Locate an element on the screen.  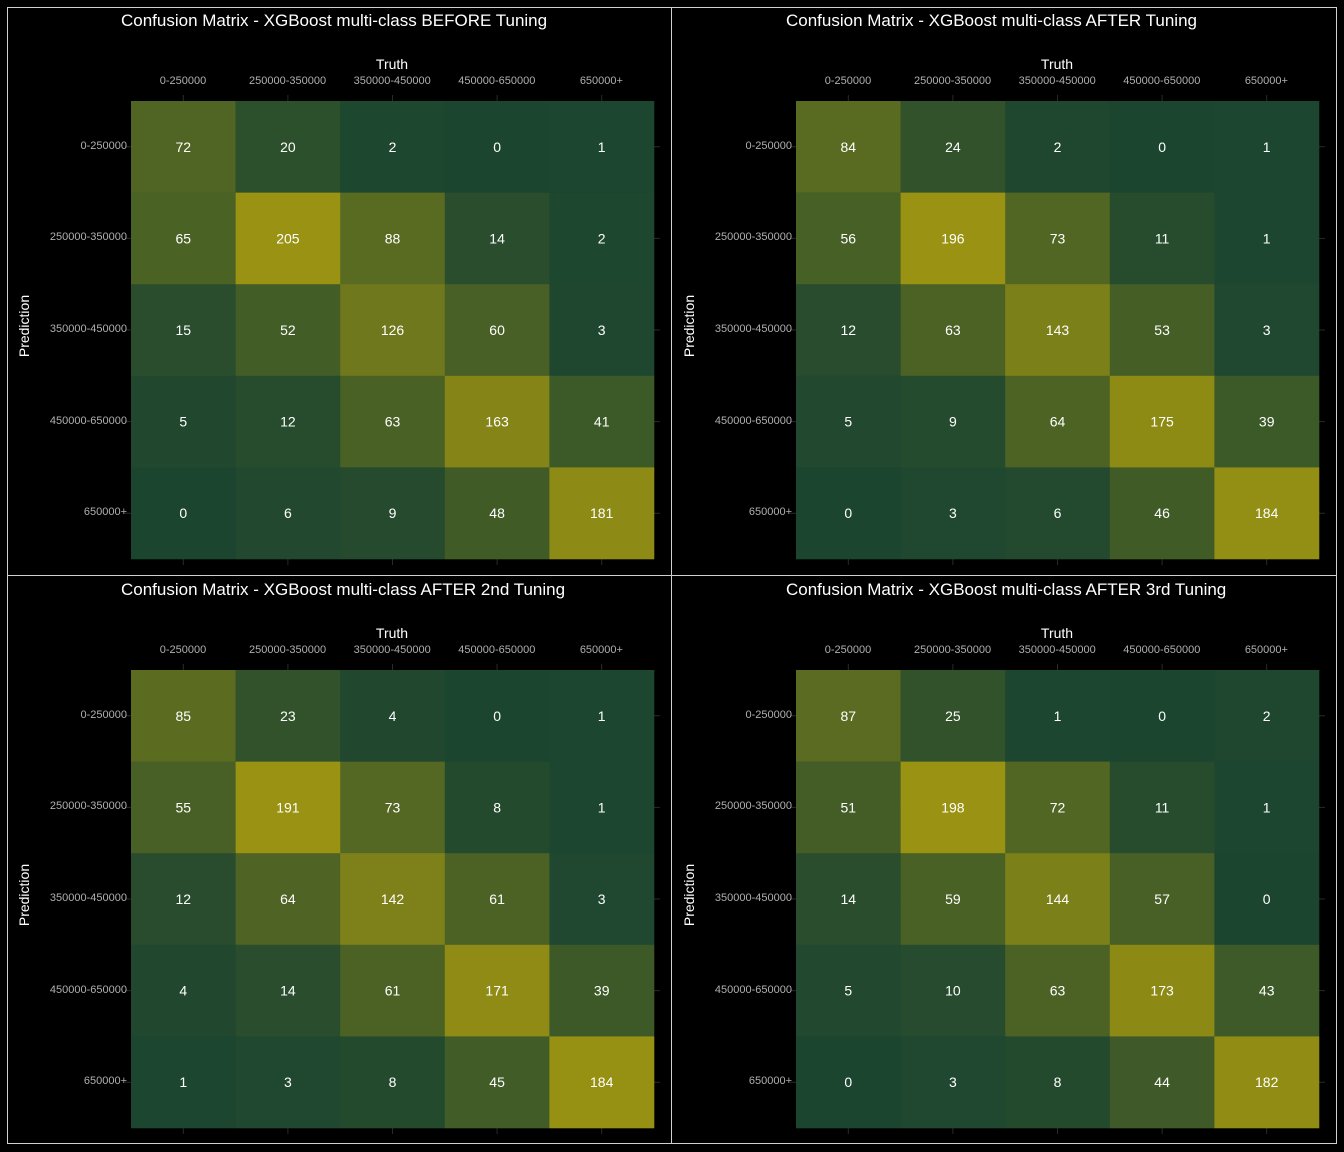
cell-value-label: 6 is located at coordinates (288, 513).